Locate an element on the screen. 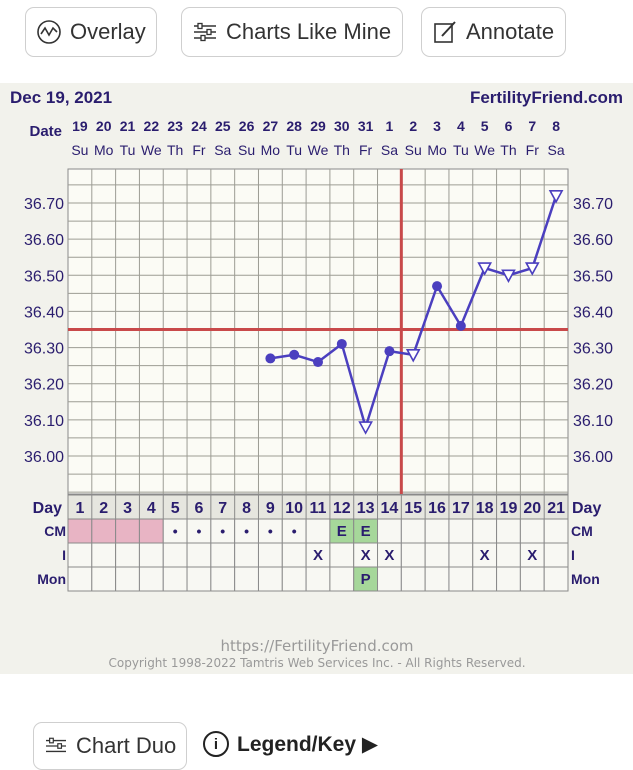 The height and width of the screenshot is (770, 633). y-tick-label-right: 36.00 is located at coordinates (593, 457).